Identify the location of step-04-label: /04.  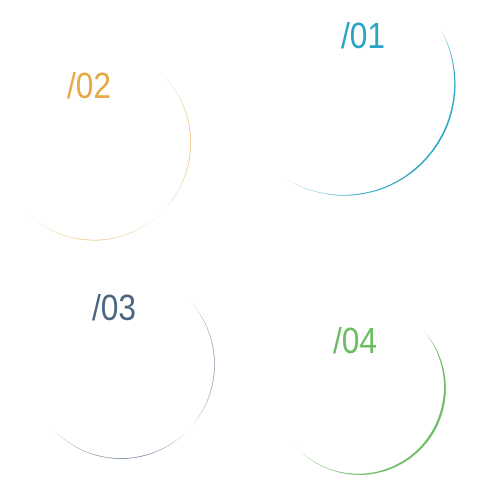
(355, 340).